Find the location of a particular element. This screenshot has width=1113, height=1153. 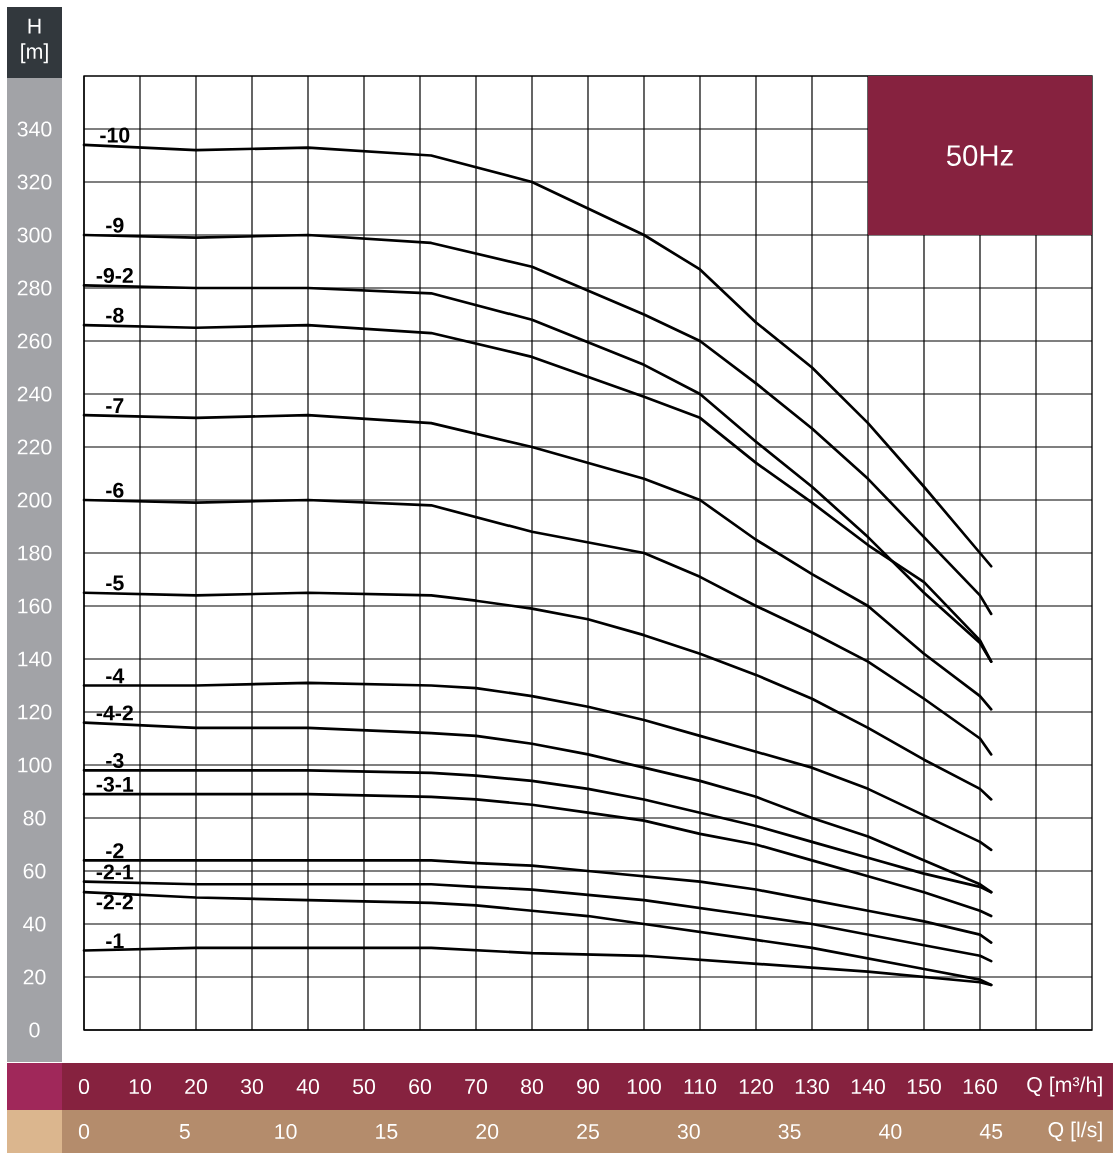

x-tick-label: 160 is located at coordinates (980, 1086).